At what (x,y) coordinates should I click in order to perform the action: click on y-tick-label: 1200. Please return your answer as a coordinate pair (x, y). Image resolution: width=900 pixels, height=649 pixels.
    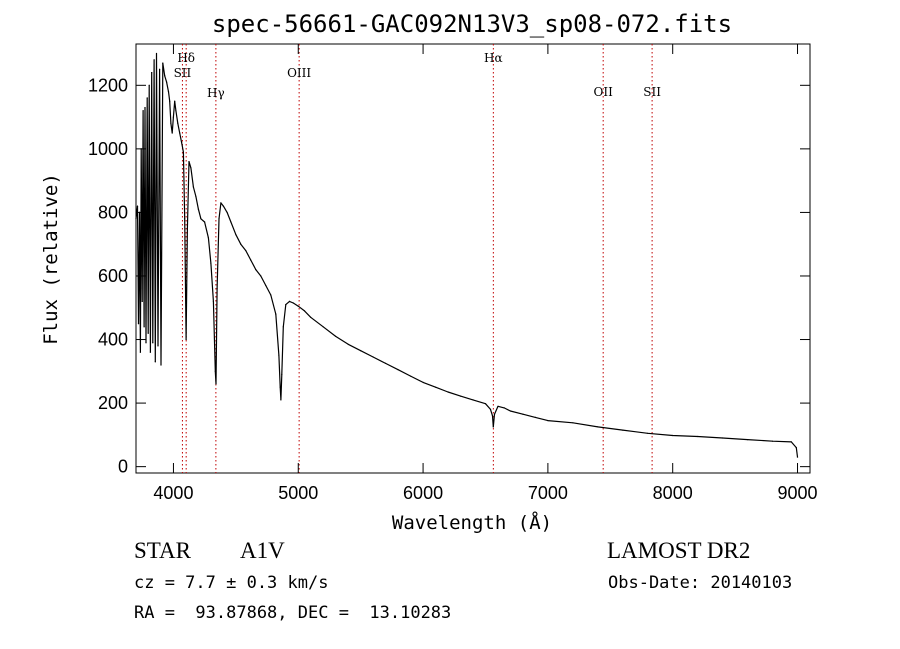
    Looking at the image, I should click on (108, 85).